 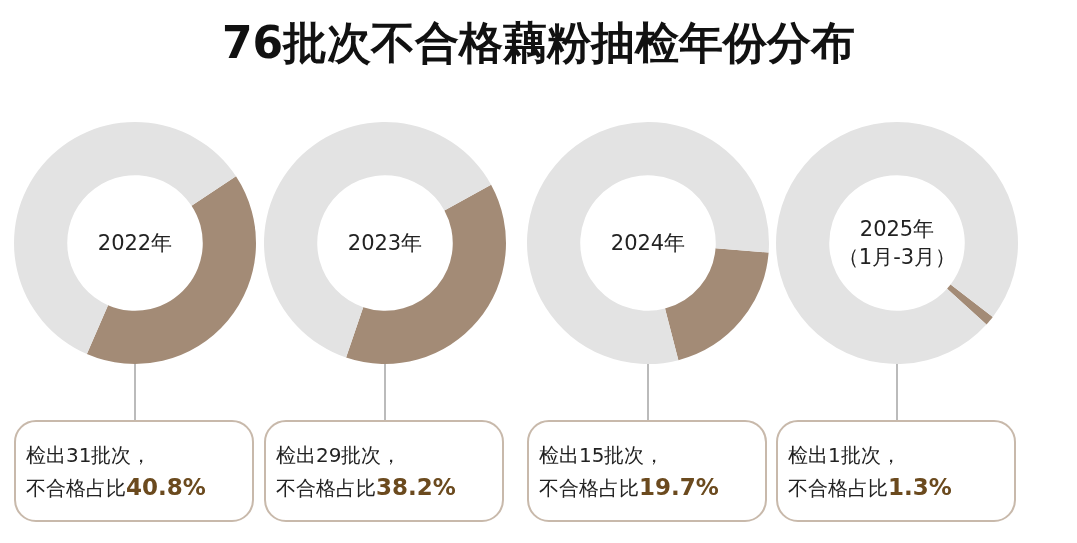 I want to click on text: 2025年, so click(x=897, y=229).